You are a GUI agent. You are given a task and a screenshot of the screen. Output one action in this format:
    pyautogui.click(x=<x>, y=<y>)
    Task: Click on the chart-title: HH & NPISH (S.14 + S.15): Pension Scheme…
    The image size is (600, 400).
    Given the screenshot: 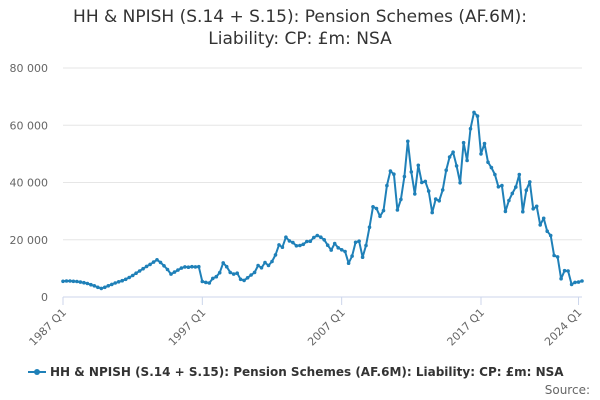 What is the action you would take?
    pyautogui.click(x=300, y=28)
    